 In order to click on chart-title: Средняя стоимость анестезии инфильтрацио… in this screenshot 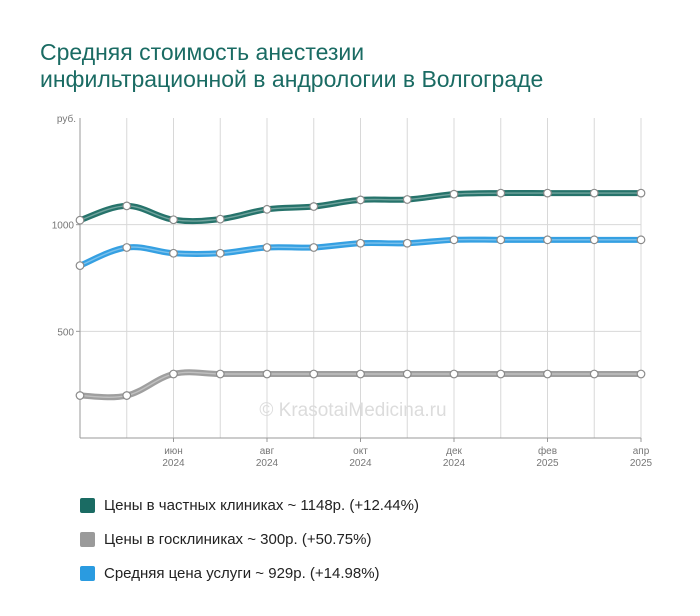, I will do `click(360, 66)`.